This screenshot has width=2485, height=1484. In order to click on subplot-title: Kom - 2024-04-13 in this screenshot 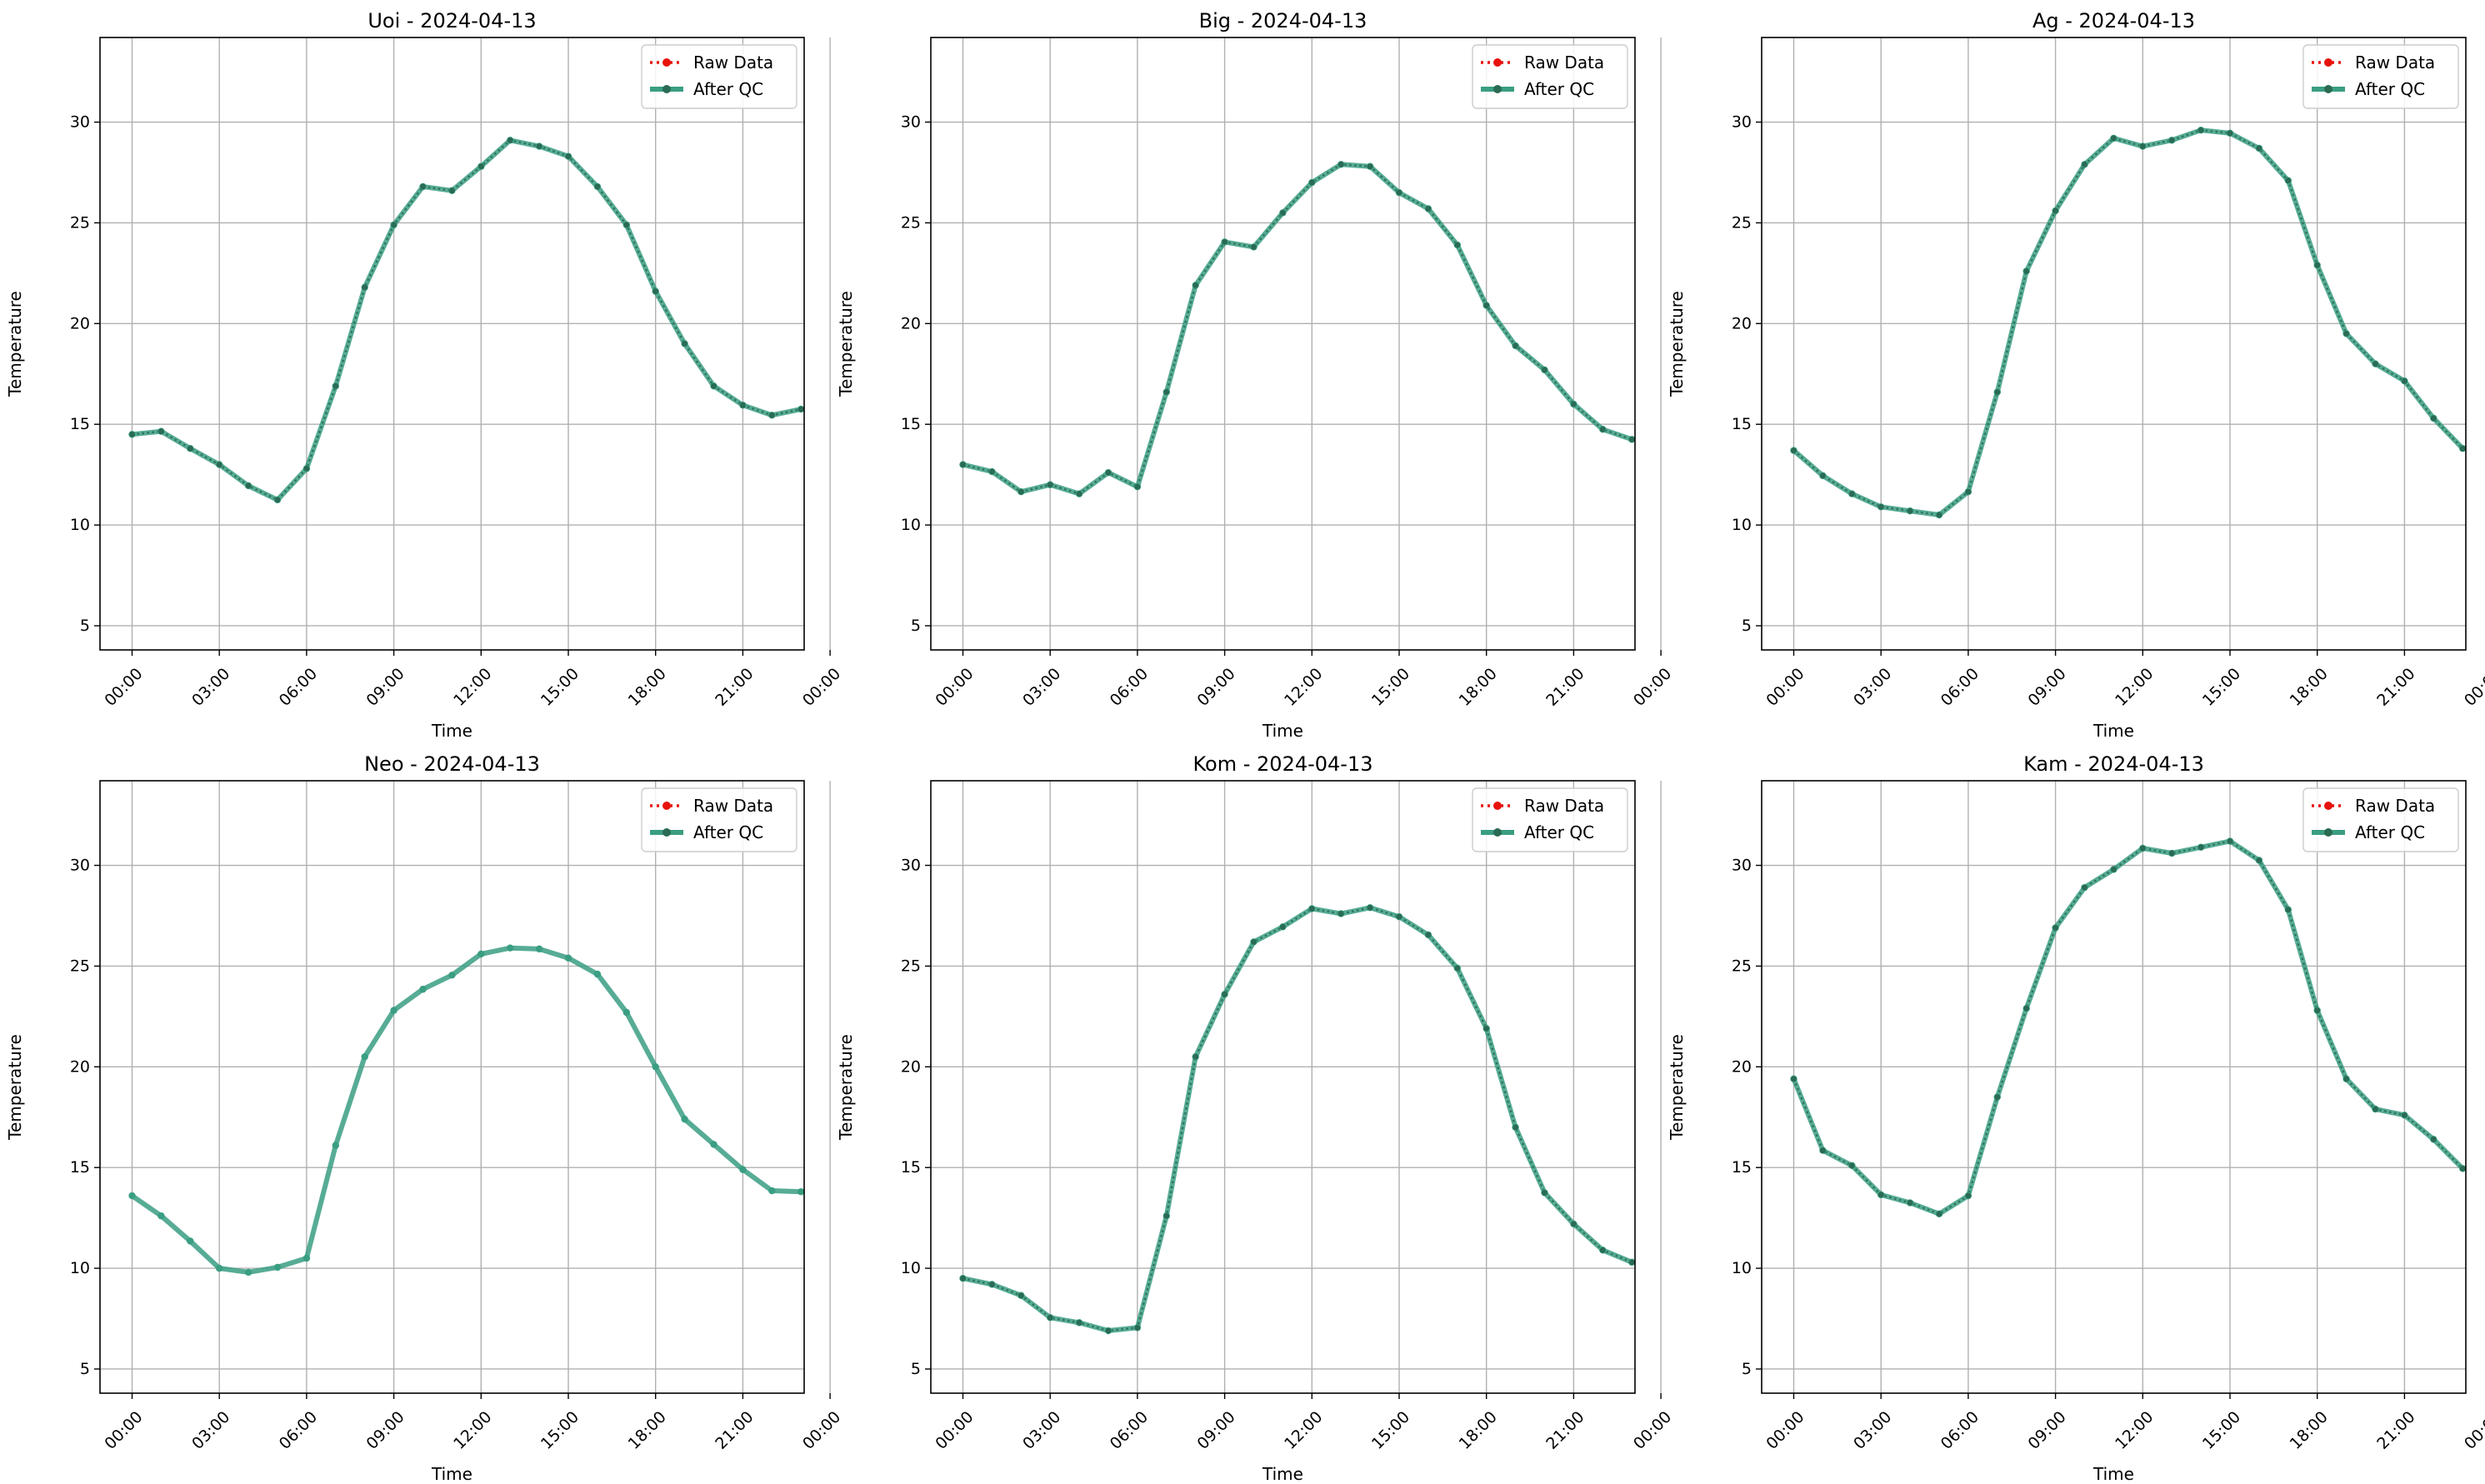, I will do `click(1283, 764)`.